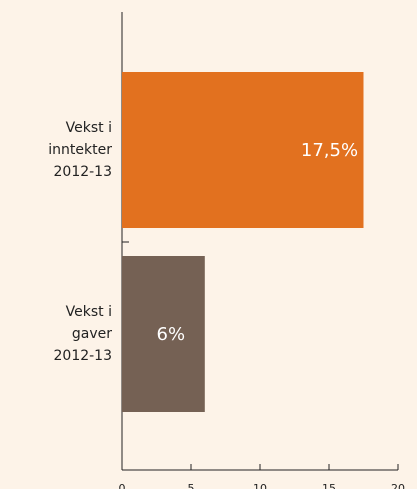 The width and height of the screenshot is (417, 489). Describe the element at coordinates (191, 485) in the screenshot. I see `x-tick-label: 5` at that location.